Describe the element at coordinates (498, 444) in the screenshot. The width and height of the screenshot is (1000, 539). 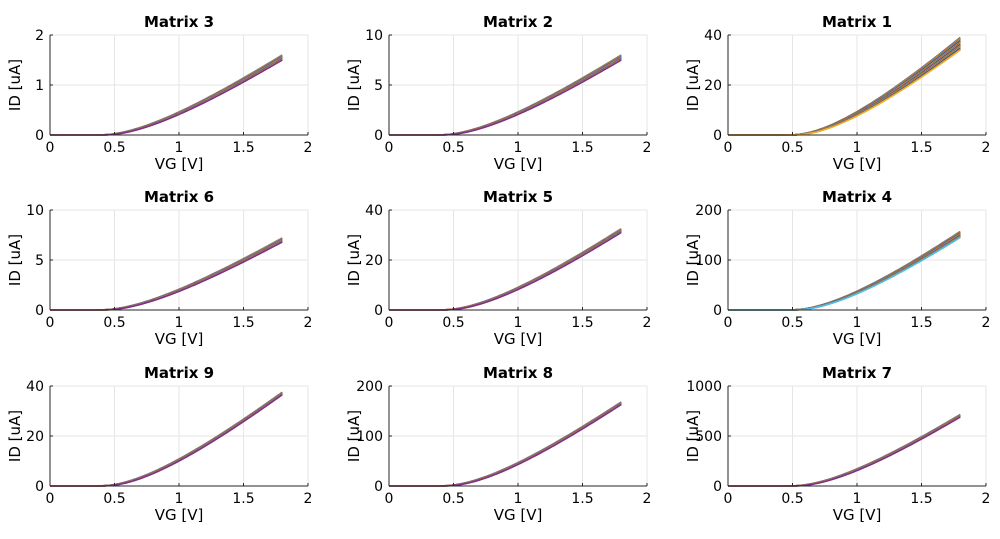
I see `subplot-matrix-8: 0 0.5 1 1.5 2 0 100 200 Matrix 8 VG [V] ID [uA]` at that location.